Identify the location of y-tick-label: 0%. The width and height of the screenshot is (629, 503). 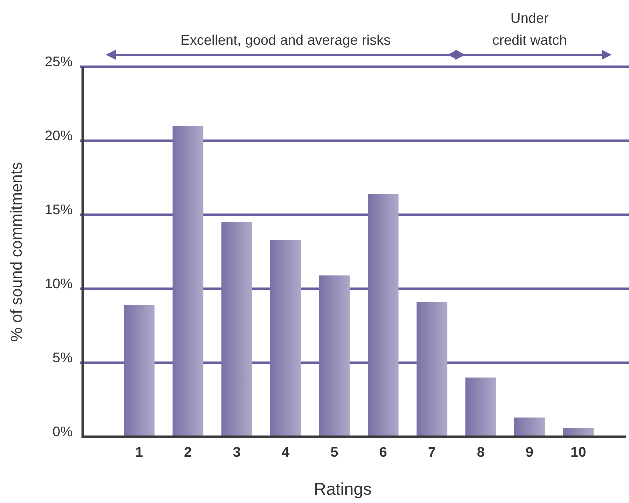
(62, 432).